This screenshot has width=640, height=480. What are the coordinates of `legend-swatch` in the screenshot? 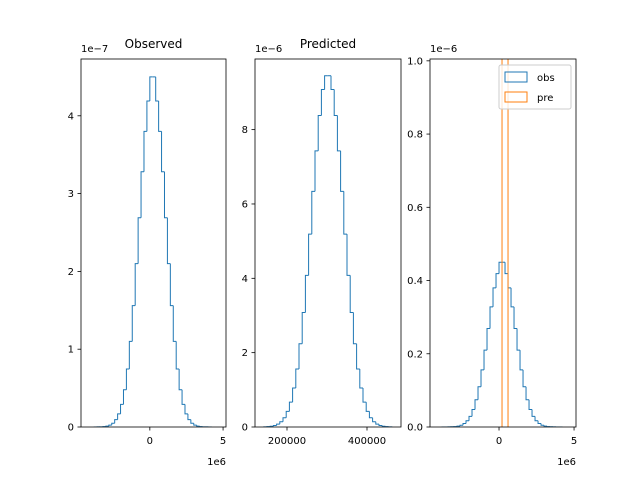 It's located at (516, 97).